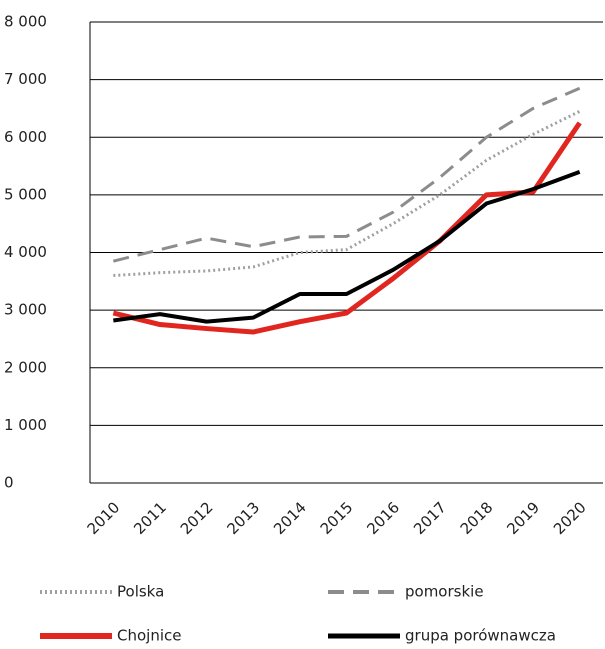 The width and height of the screenshot is (605, 649). Describe the element at coordinates (383, 518) in the screenshot. I see `x-tick-label: 2016` at that location.